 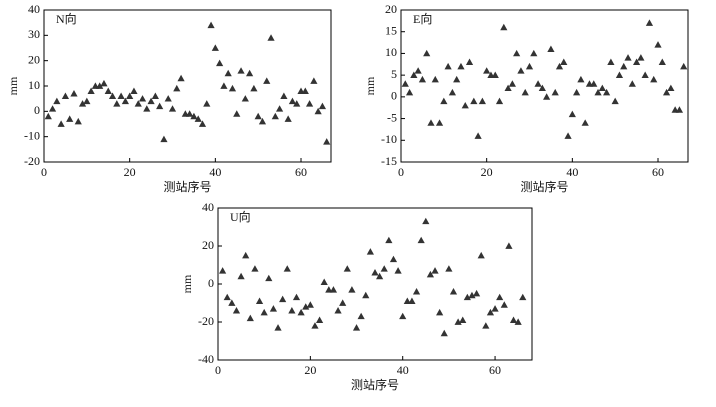 I want to click on y-tick-label: -5, so click(x=392, y=117).